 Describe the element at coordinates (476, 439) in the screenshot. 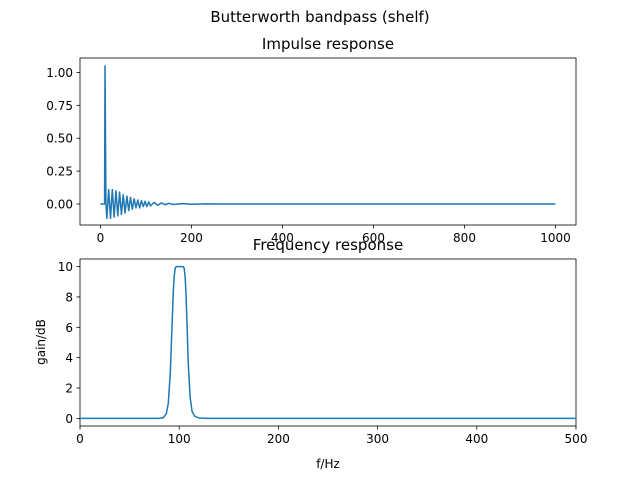

I see `frequency-response-x-tick-label: 400` at that location.